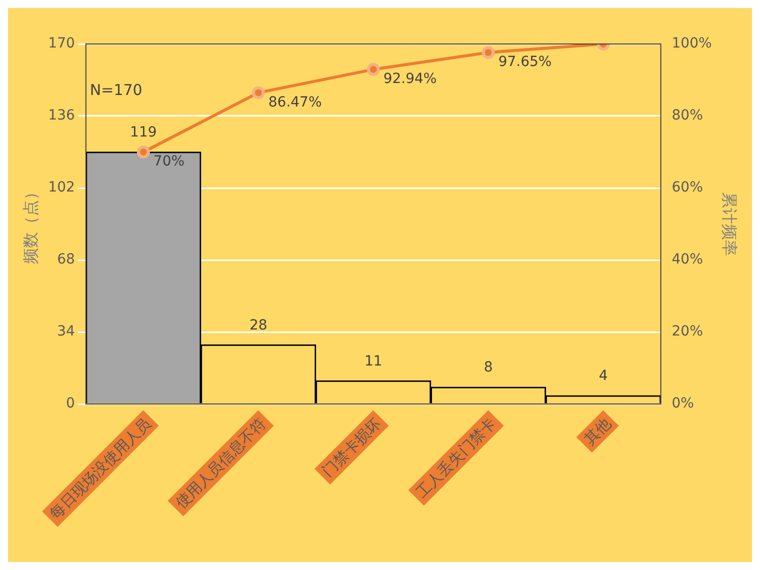 This screenshot has width=760, height=570. What do you see at coordinates (66, 260) in the screenshot?
I see `y-tick-label: 68` at bounding box center [66, 260].